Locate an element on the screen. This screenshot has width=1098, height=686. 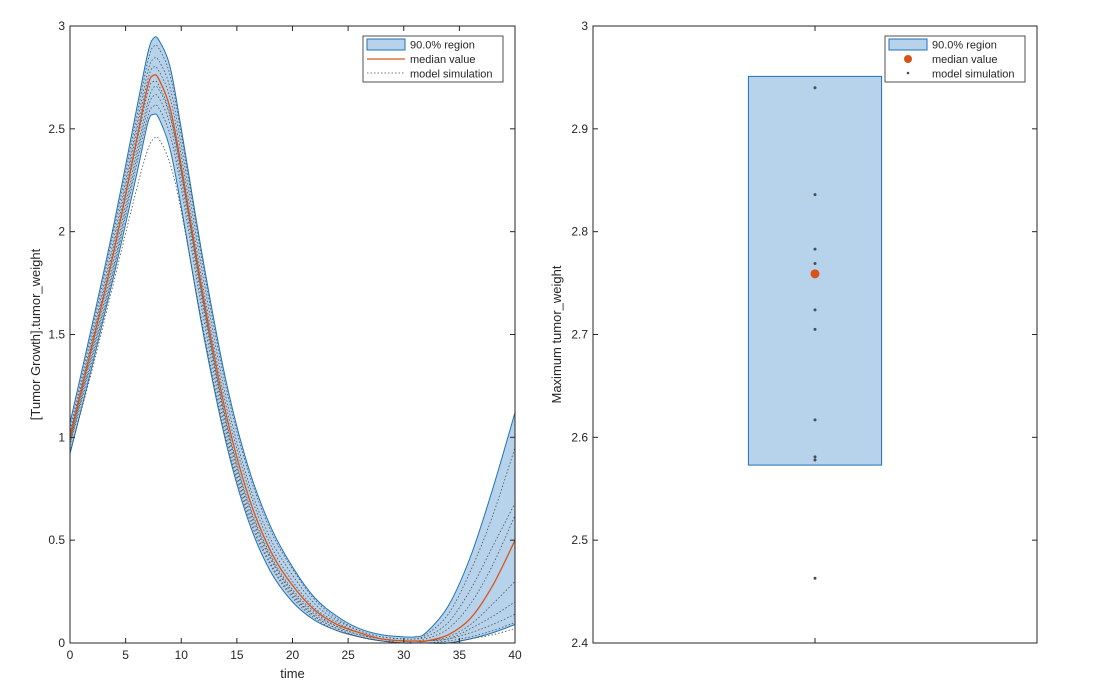
legend-median-label: median value is located at coordinates (442, 60).